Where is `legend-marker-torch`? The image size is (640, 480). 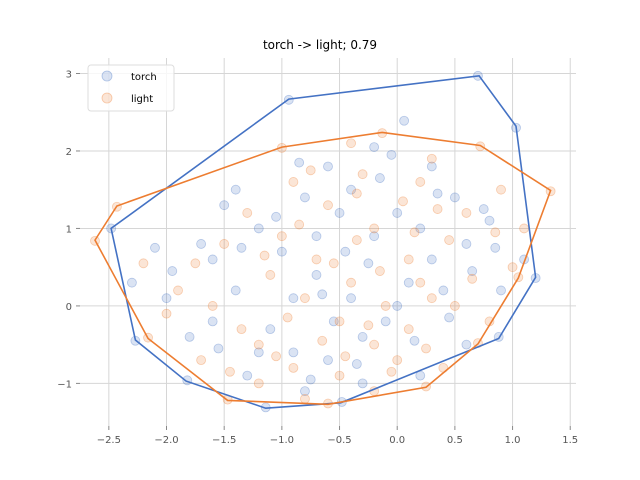
legend-marker-torch is located at coordinates (107, 76).